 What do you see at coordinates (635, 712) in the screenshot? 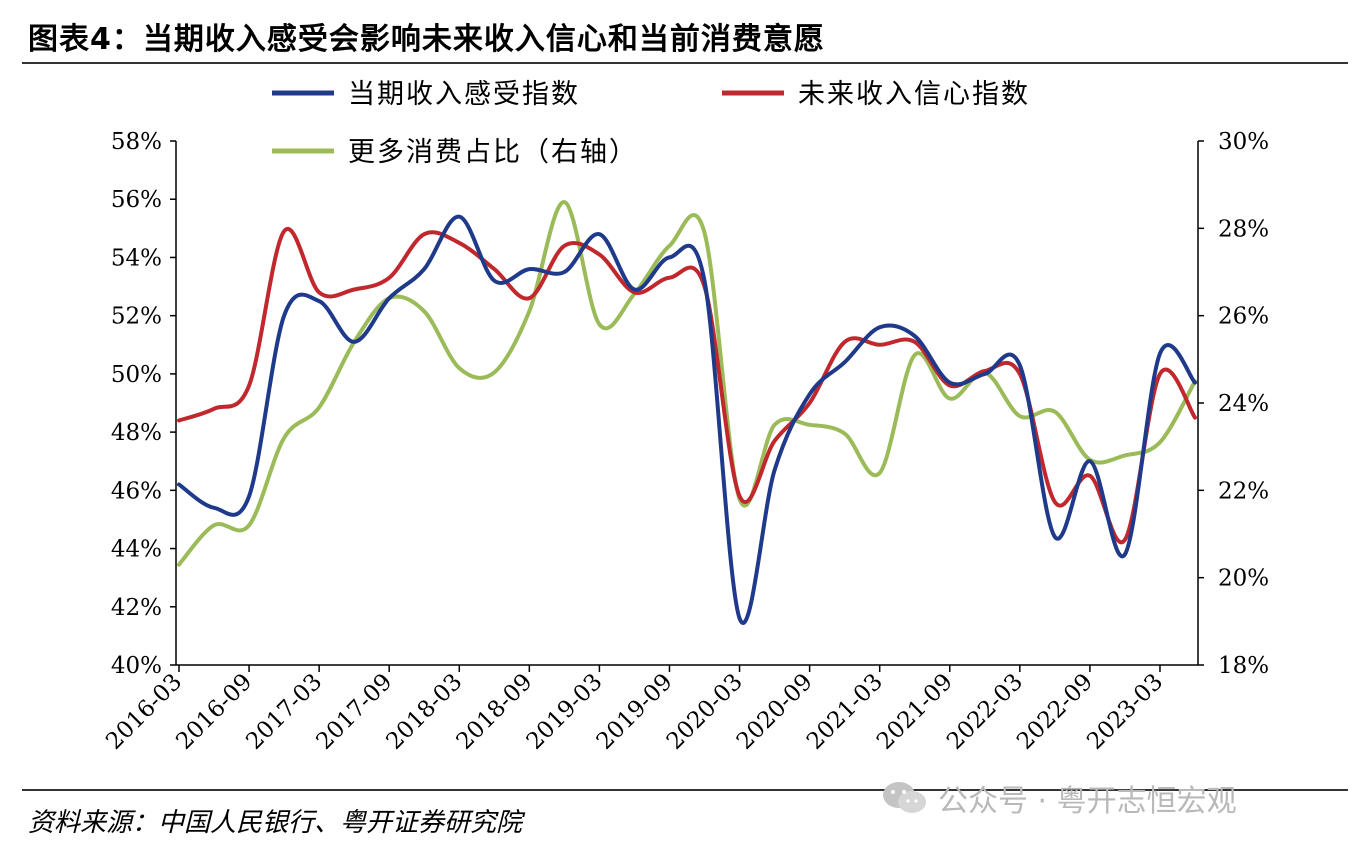
I see `x-tick-label: 2019-09` at bounding box center [635, 712].